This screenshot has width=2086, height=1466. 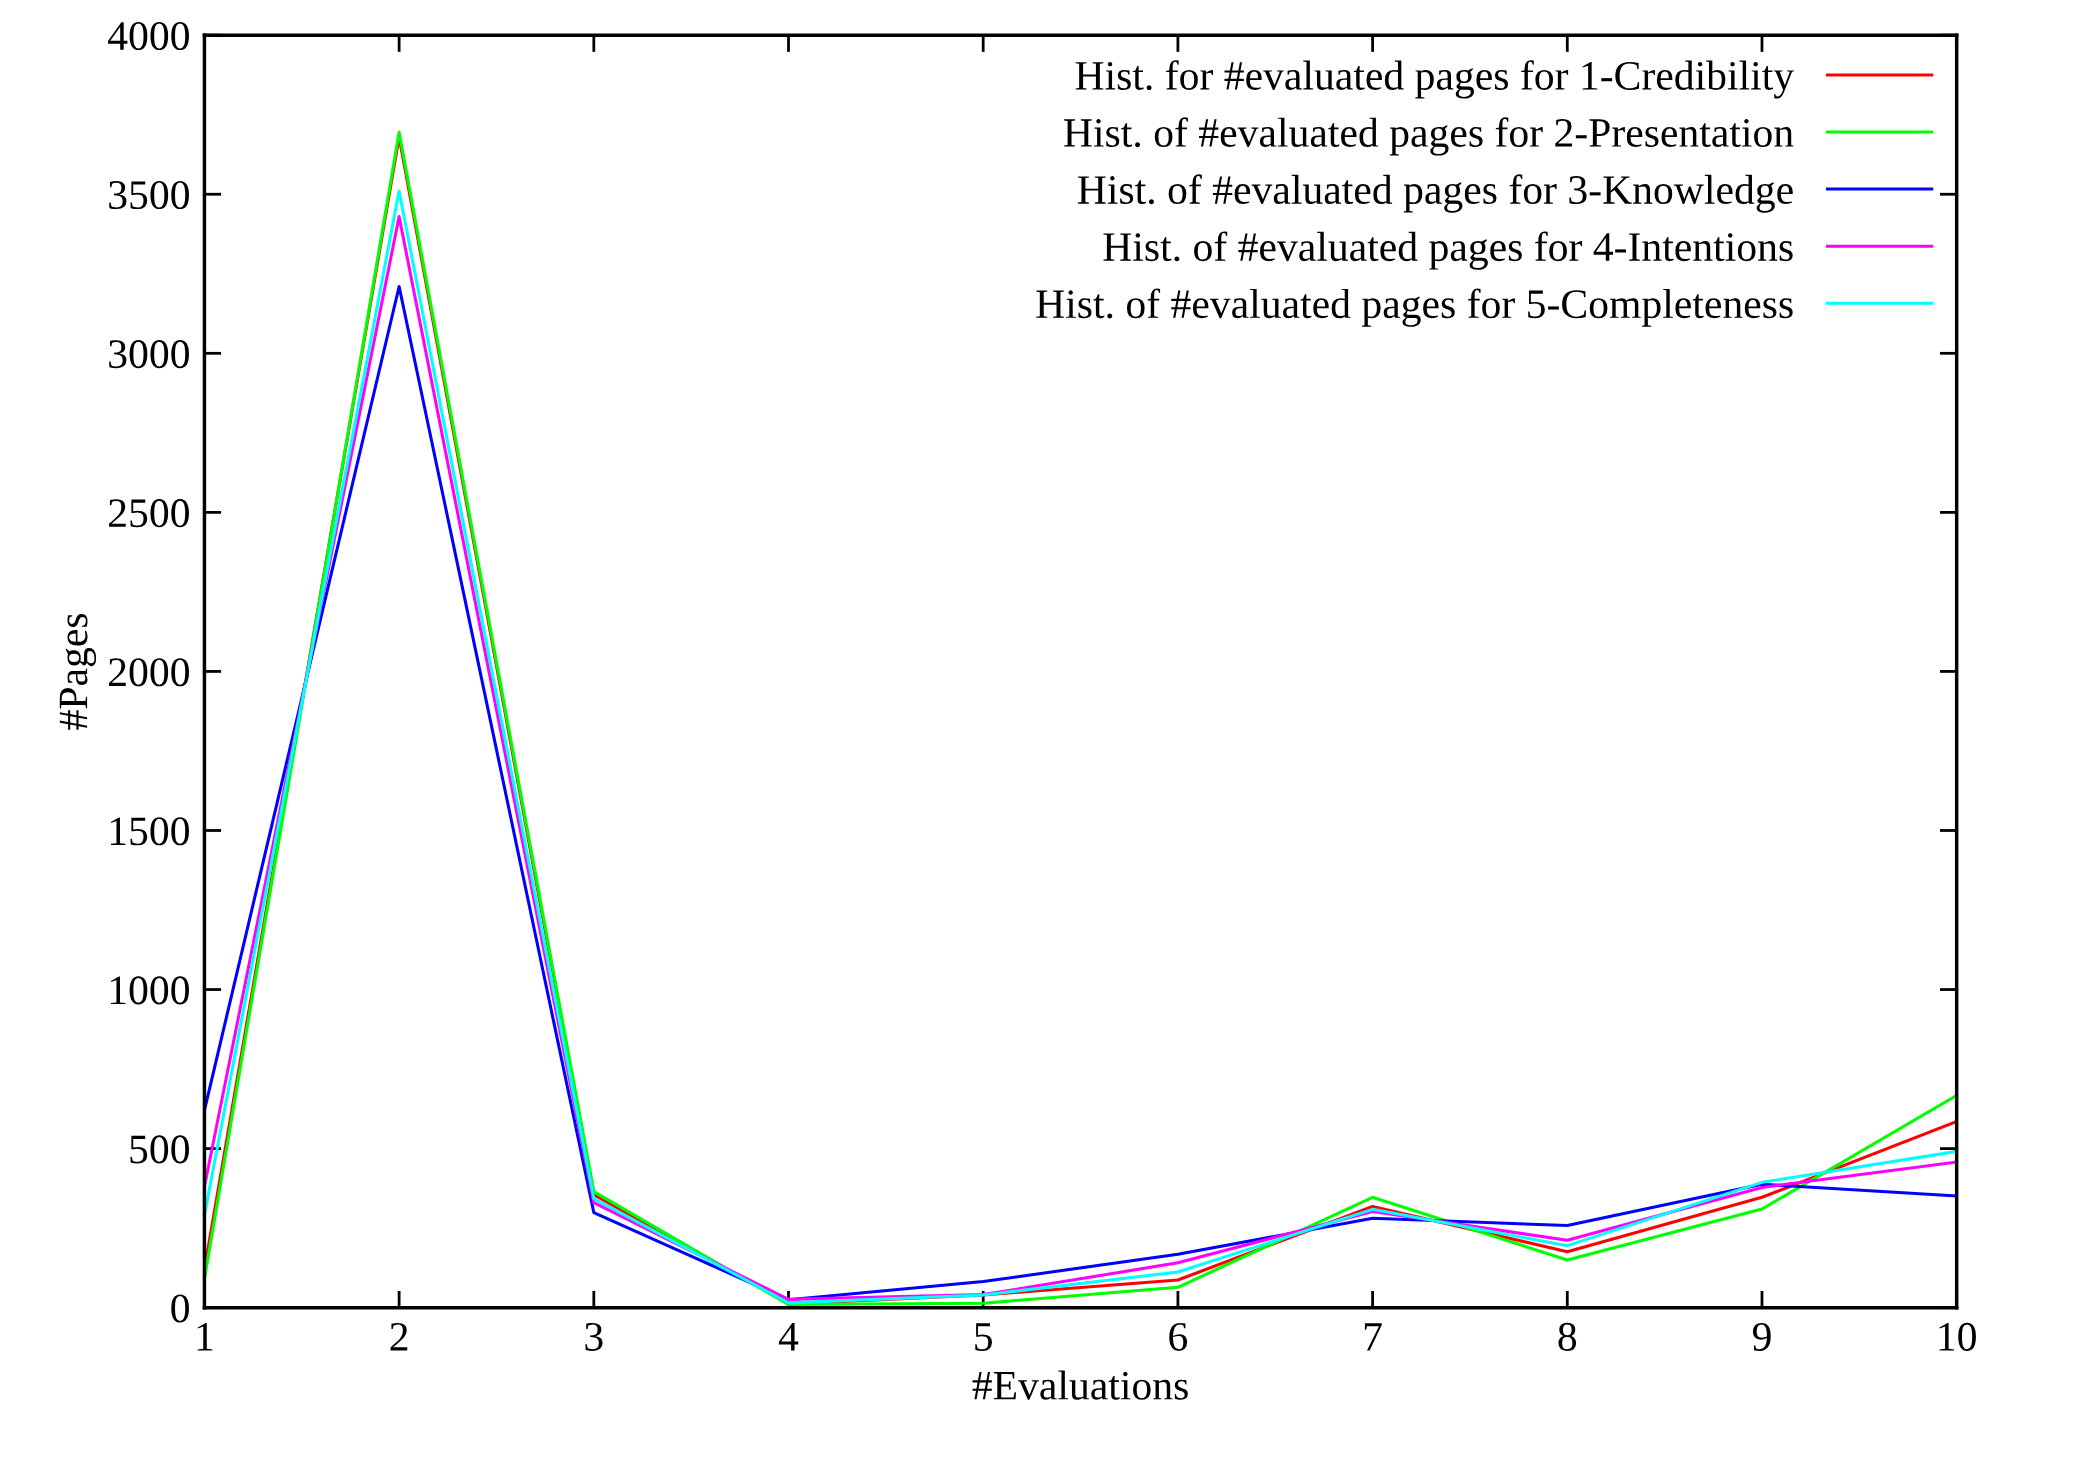 I want to click on legend-label: Hist. of #evaluated pages for 4-Intentions, so click(x=1448, y=250).